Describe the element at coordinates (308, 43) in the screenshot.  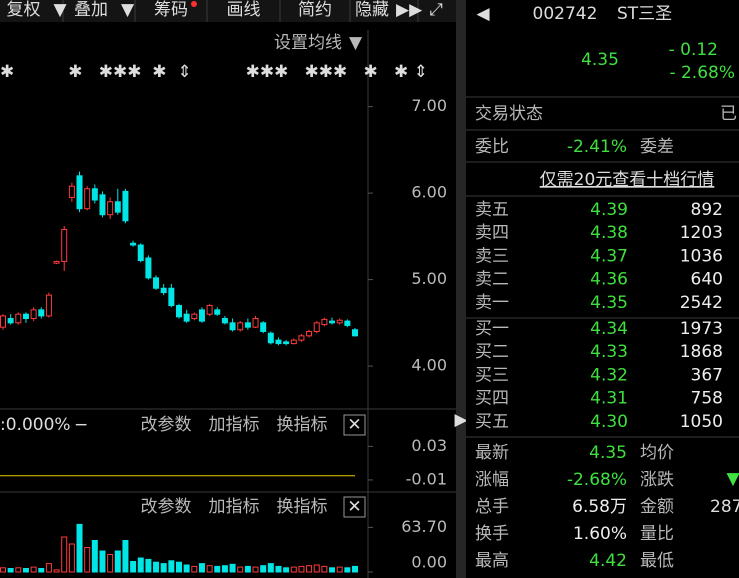
I see `ma-settings: 设置均线` at that location.